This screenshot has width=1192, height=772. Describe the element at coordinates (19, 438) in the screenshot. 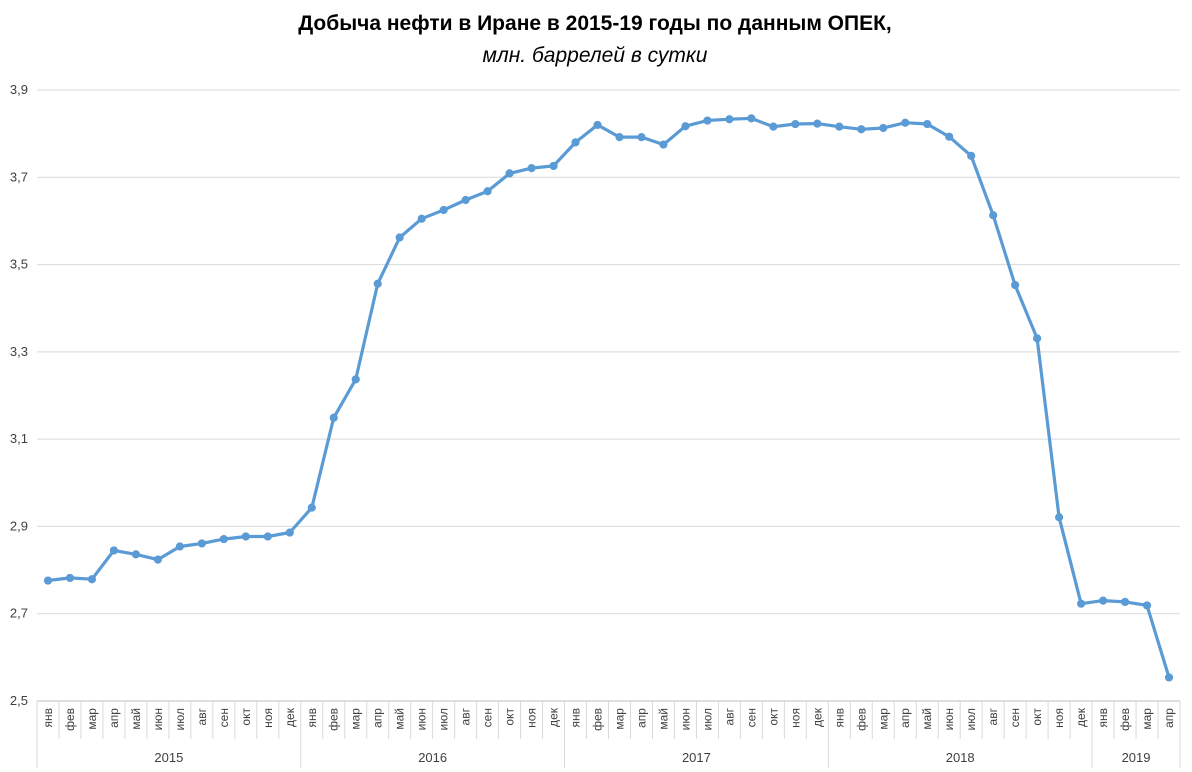

I see `y-tick-label: 3,1` at that location.